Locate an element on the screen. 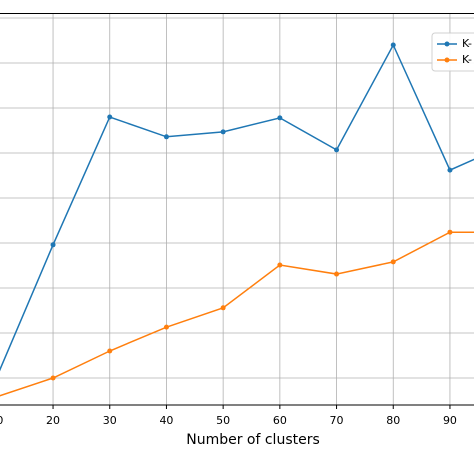 This screenshot has width=474, height=474. x-tick-label: 90 is located at coordinates (450, 420).